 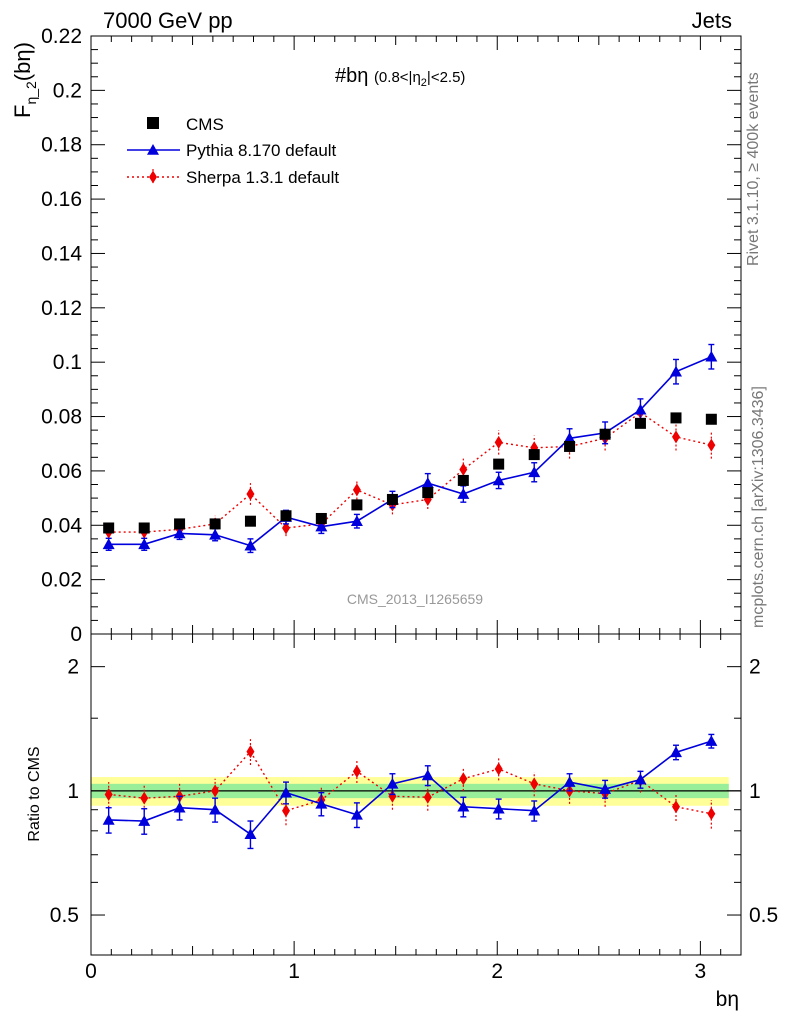 I want to click on header-left: 7000 GeV pp, so click(x=168, y=20).